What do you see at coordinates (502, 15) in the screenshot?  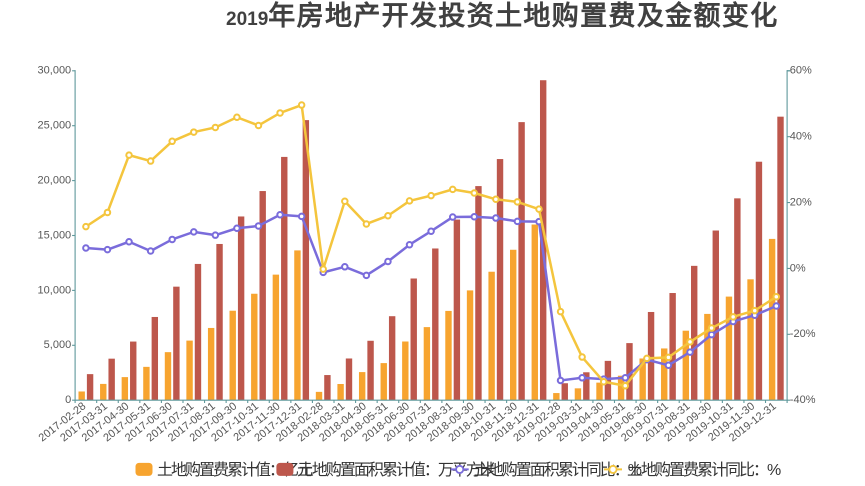 I see `svg-text: 2019年房地产开发投资土地购置费及金额变化` at bounding box center [502, 15].